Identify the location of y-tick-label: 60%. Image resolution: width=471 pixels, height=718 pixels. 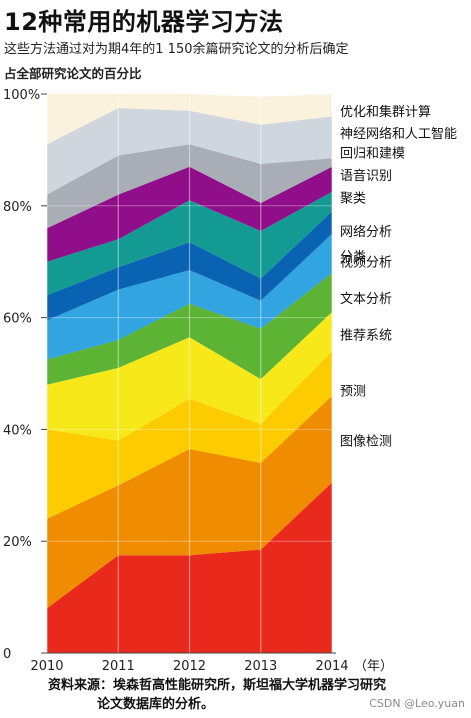
(17, 319).